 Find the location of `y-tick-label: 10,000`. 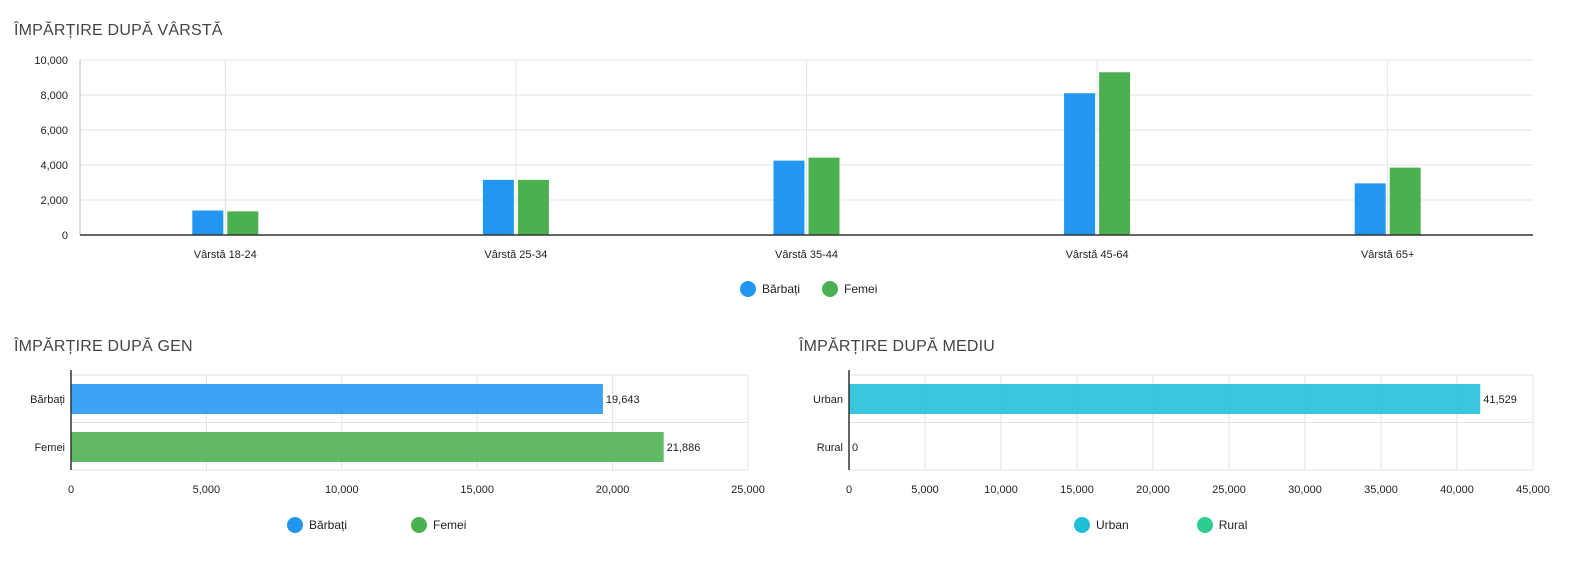

y-tick-label: 10,000 is located at coordinates (51, 61).